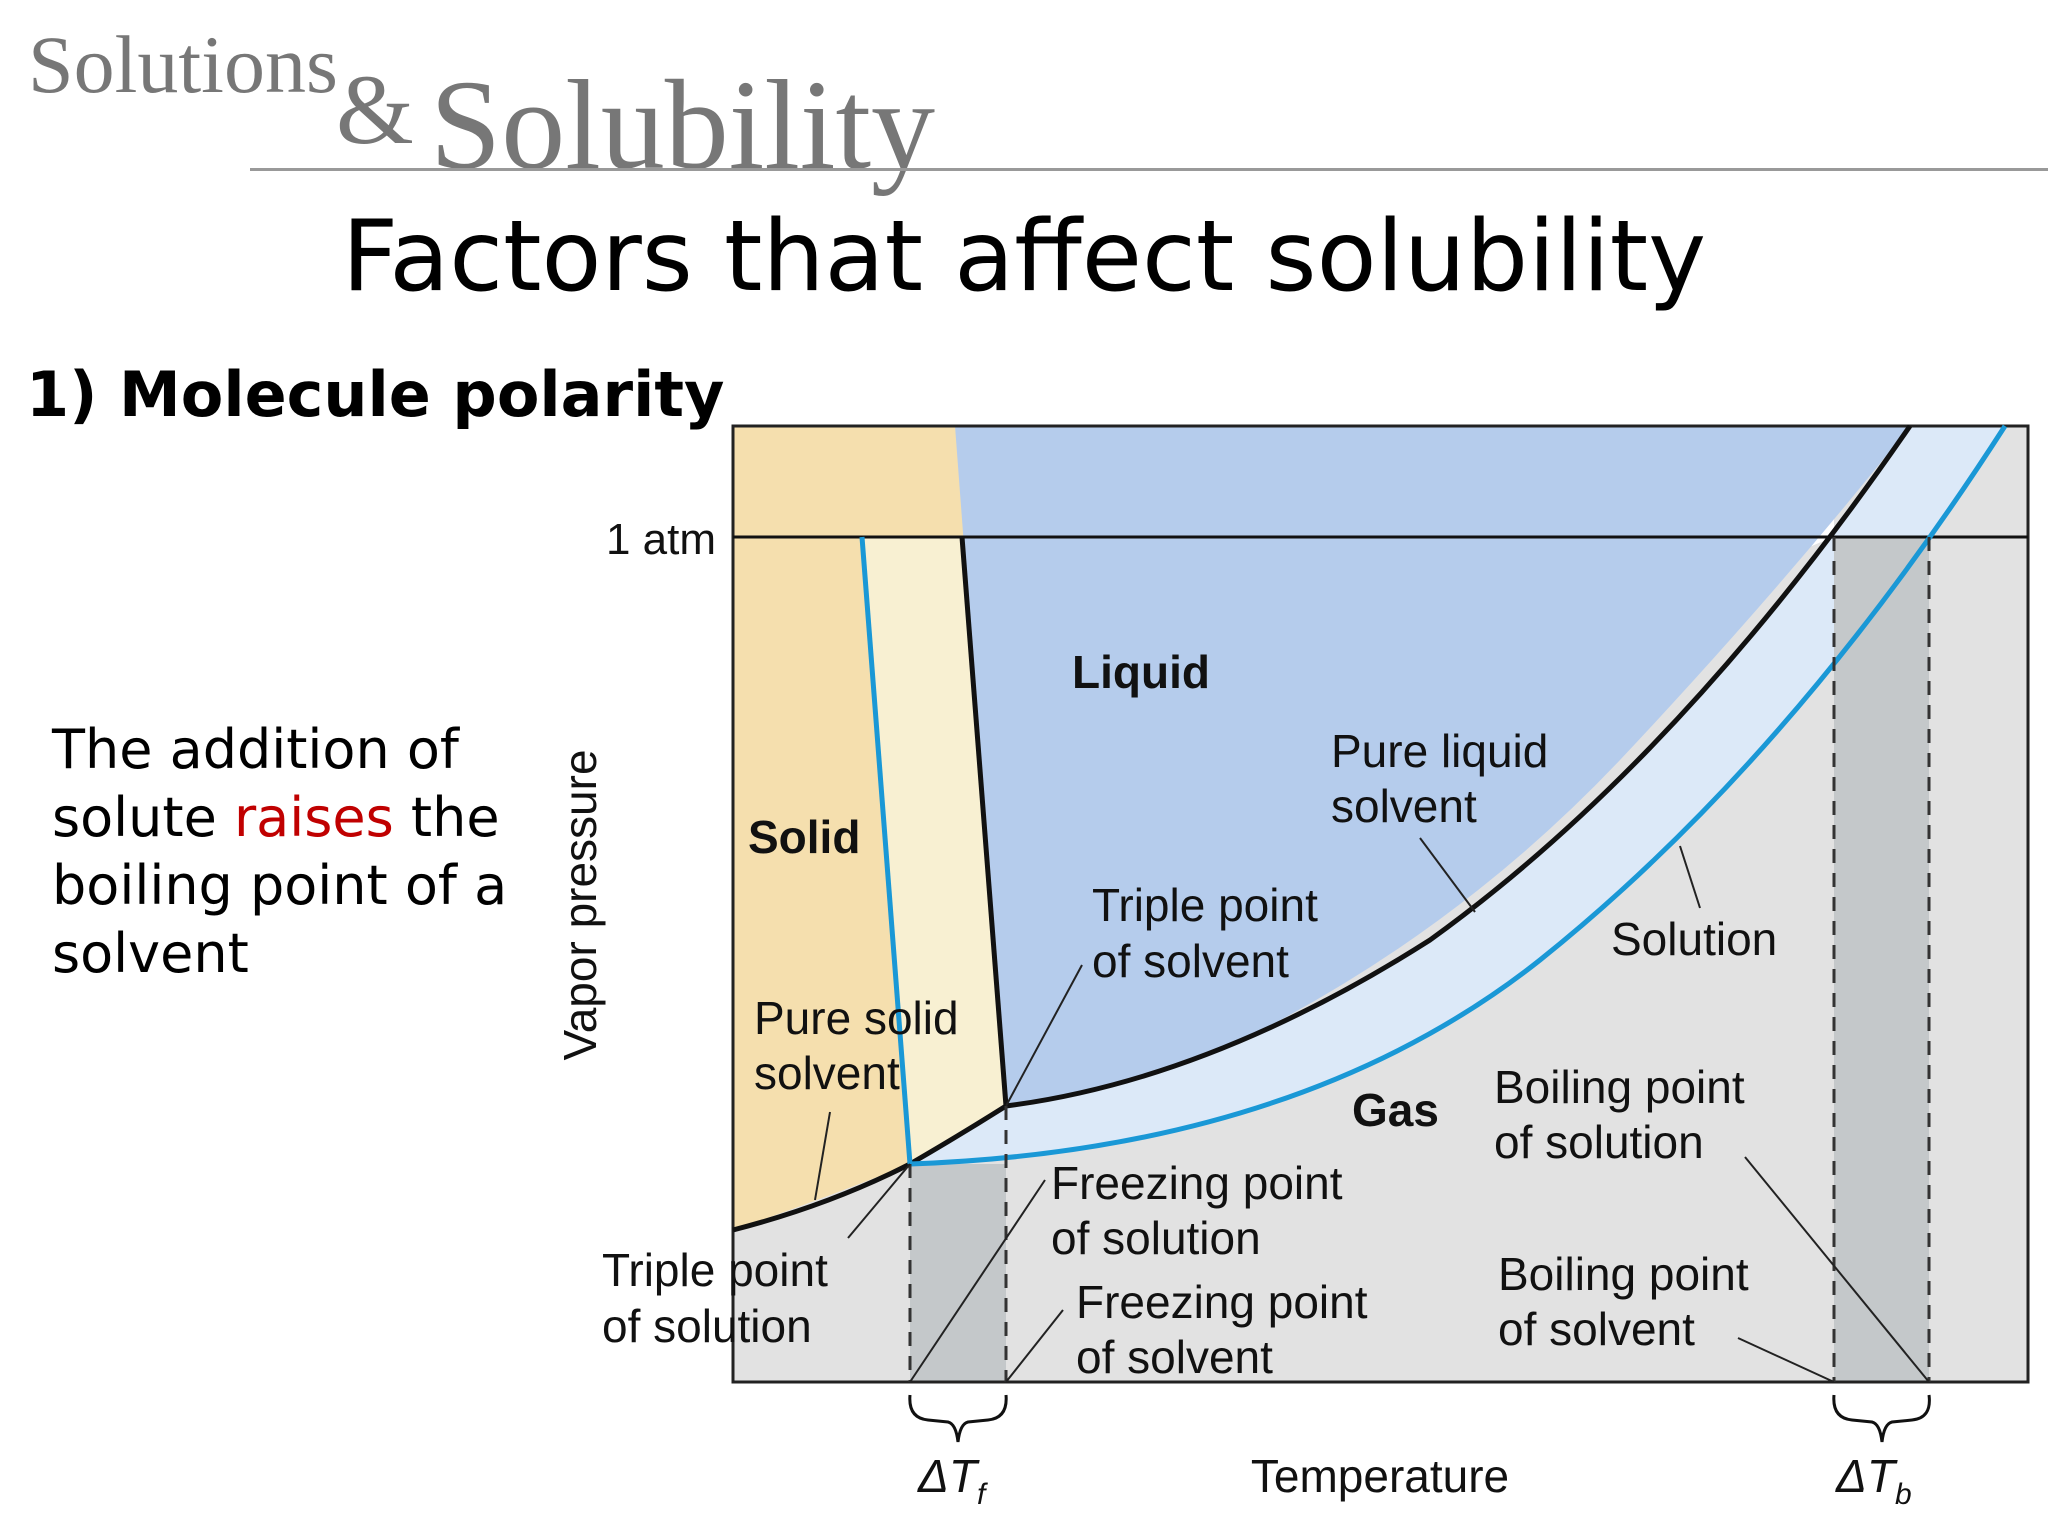  What do you see at coordinates (982, 1494) in the screenshot?
I see `delta-tf-subscript: f` at bounding box center [982, 1494].